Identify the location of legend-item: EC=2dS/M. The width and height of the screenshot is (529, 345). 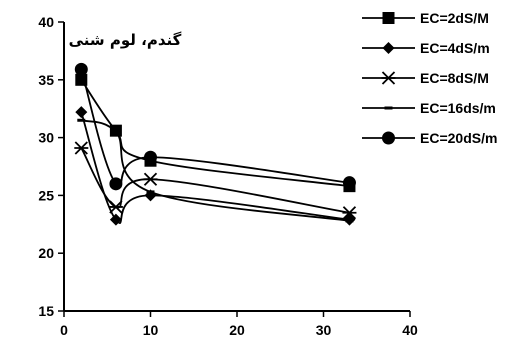
(425, 18).